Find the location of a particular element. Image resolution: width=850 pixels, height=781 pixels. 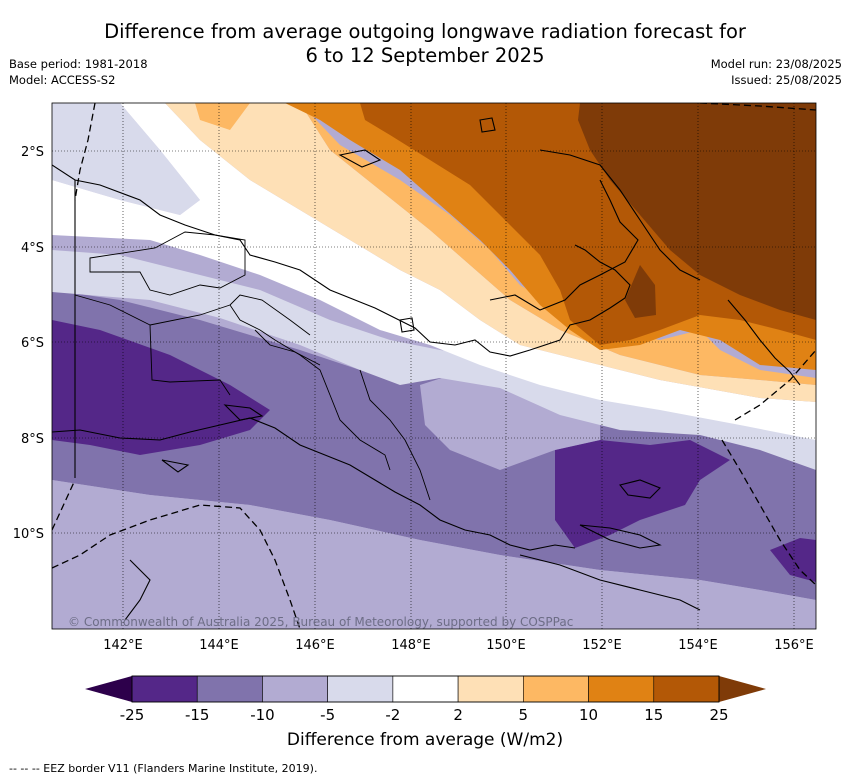

coast-island-e is located at coordinates (175, 466).